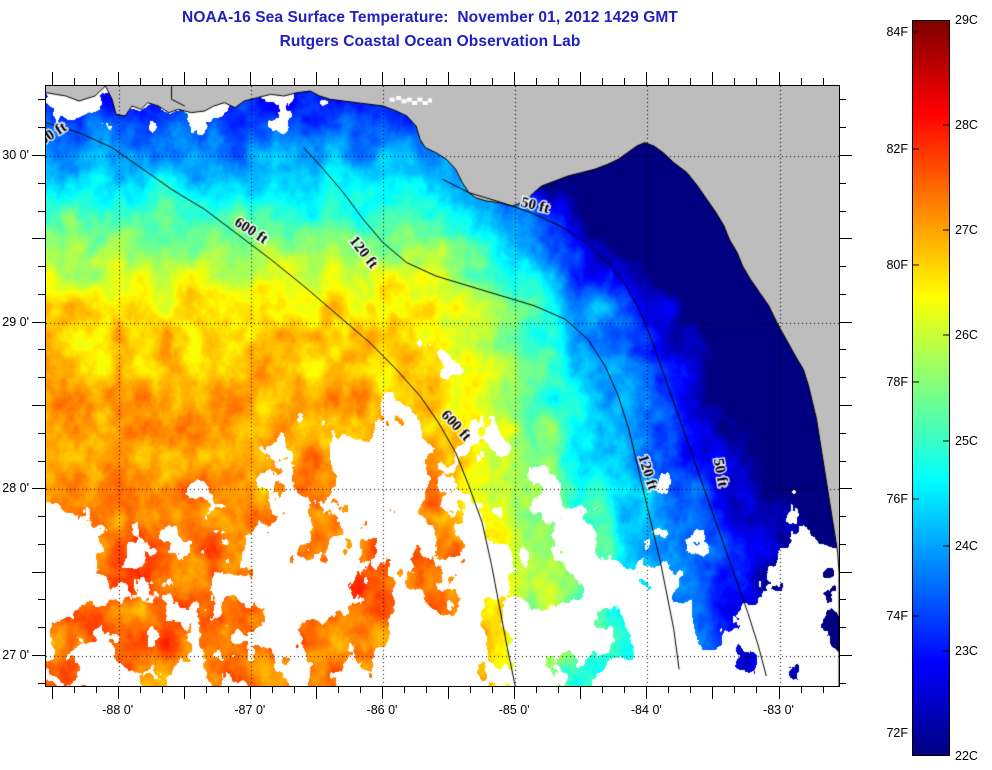 The width and height of the screenshot is (992, 770). What do you see at coordinates (966, 545) in the screenshot?
I see `colorbar-label-celsius: 24C` at bounding box center [966, 545].